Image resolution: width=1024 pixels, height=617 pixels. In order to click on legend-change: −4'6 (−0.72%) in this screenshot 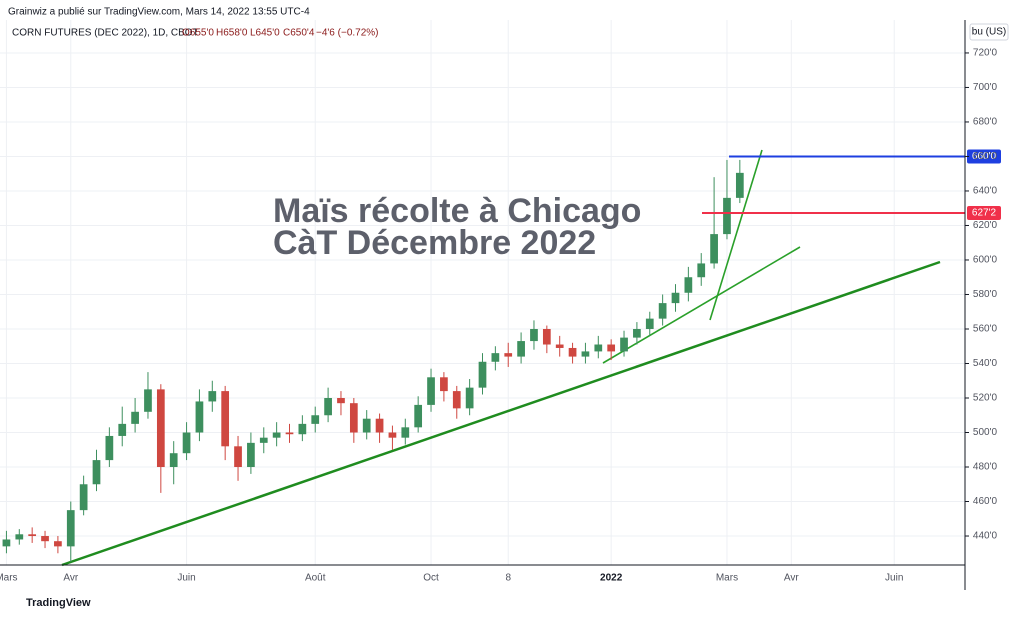, I will do `click(347, 33)`.